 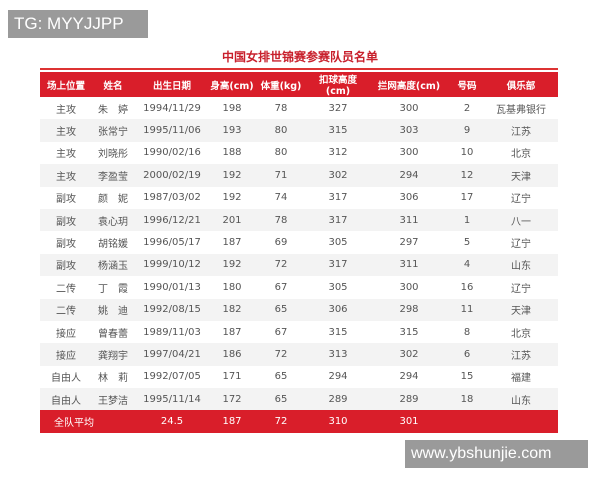 I want to click on table-row: 自由人 林 莉 1992/07/05 171 65 294 294 15 福建, so click(x=299, y=377).